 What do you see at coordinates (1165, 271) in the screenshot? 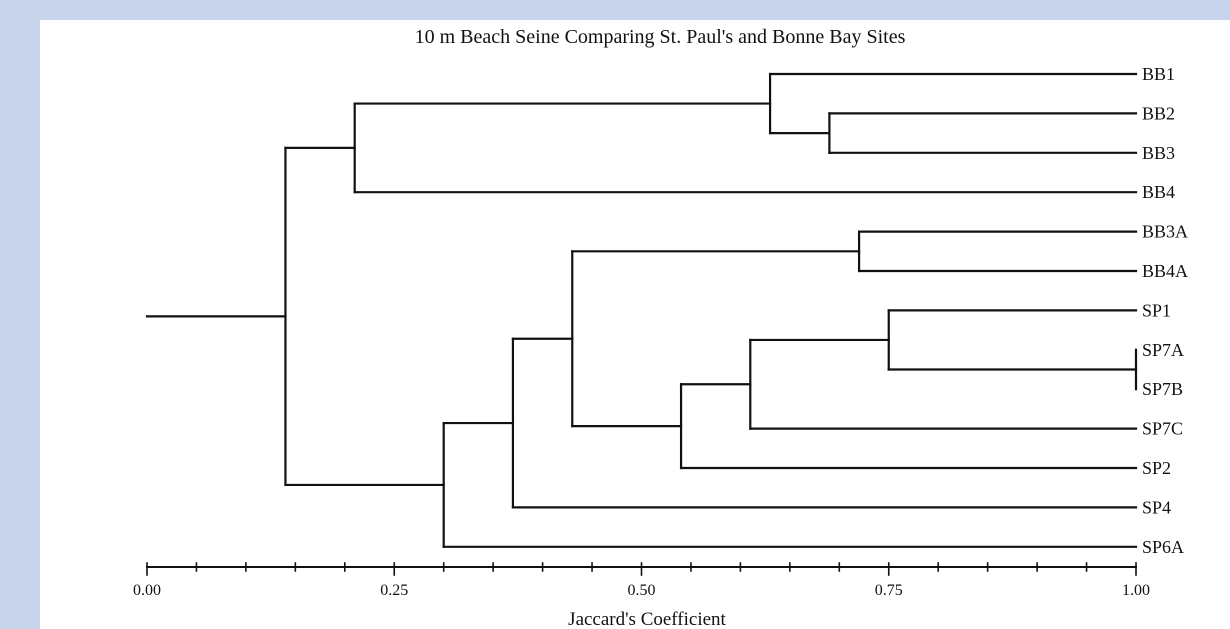
I see `leaf-label: BB4A` at bounding box center [1165, 271].